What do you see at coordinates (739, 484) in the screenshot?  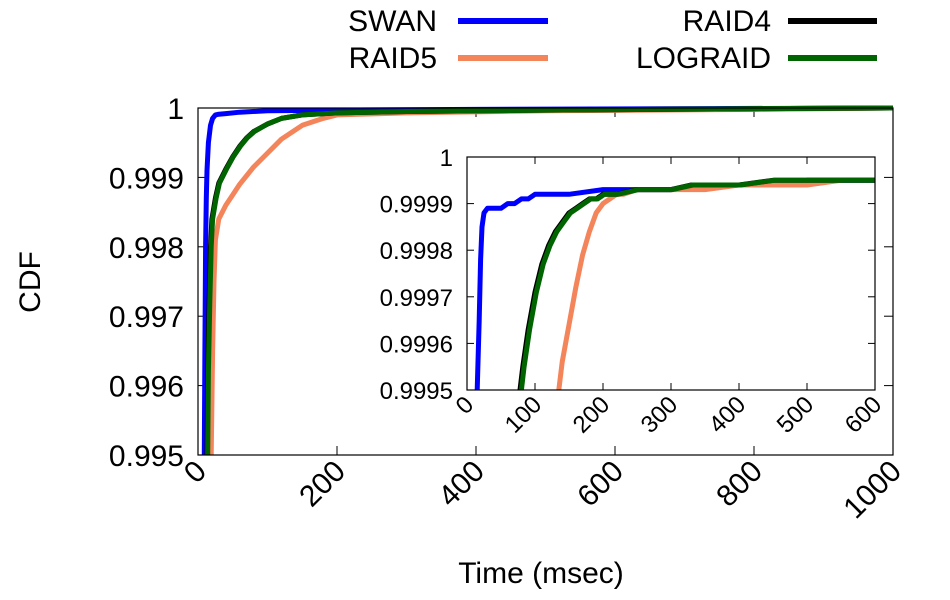 I see `main-x-tick-label: 800` at bounding box center [739, 484].